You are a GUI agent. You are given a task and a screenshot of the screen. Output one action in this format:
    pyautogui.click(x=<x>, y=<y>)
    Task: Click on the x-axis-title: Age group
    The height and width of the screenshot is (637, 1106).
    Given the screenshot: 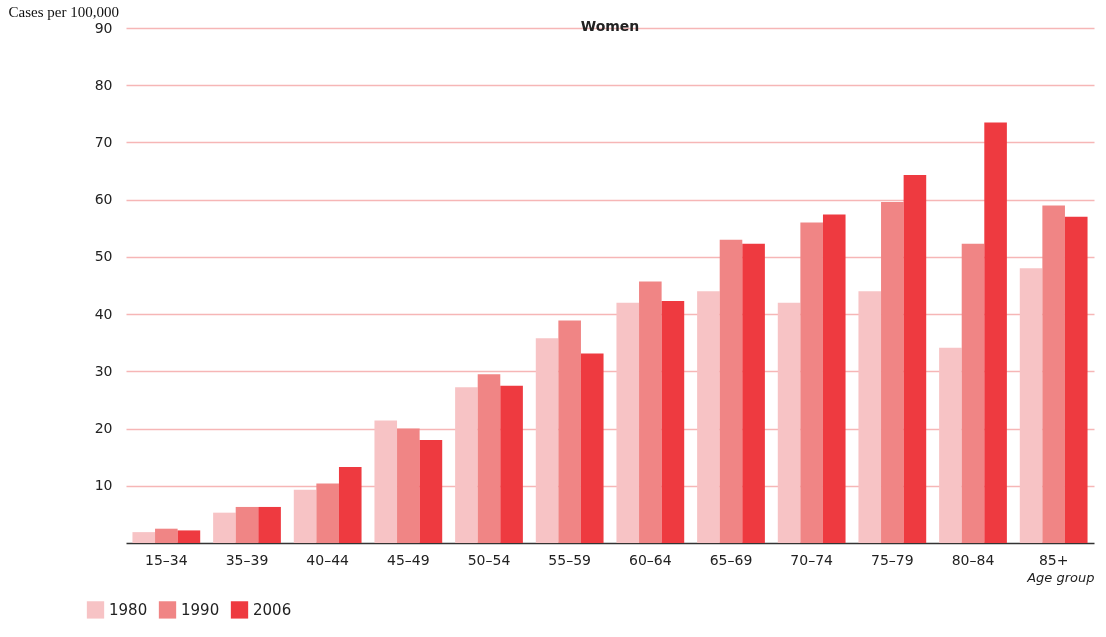 What is the action you would take?
    pyautogui.click(x=1060, y=577)
    